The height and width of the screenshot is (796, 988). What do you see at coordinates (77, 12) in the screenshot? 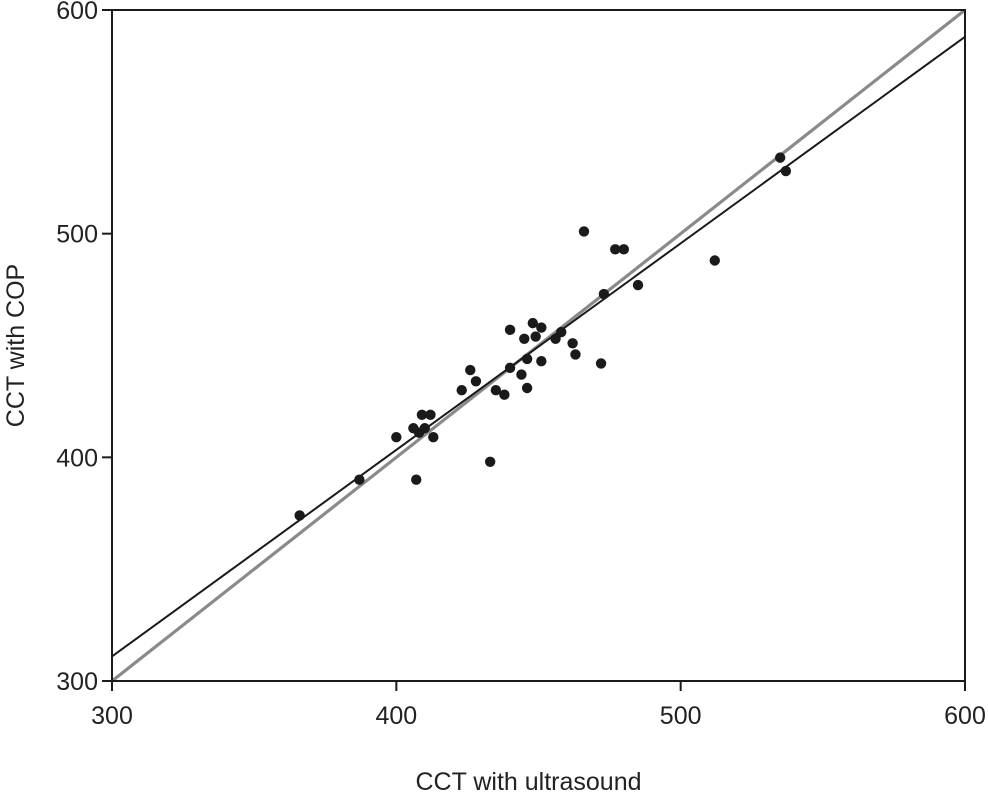
I see `y-tick-label: 600` at bounding box center [77, 12].